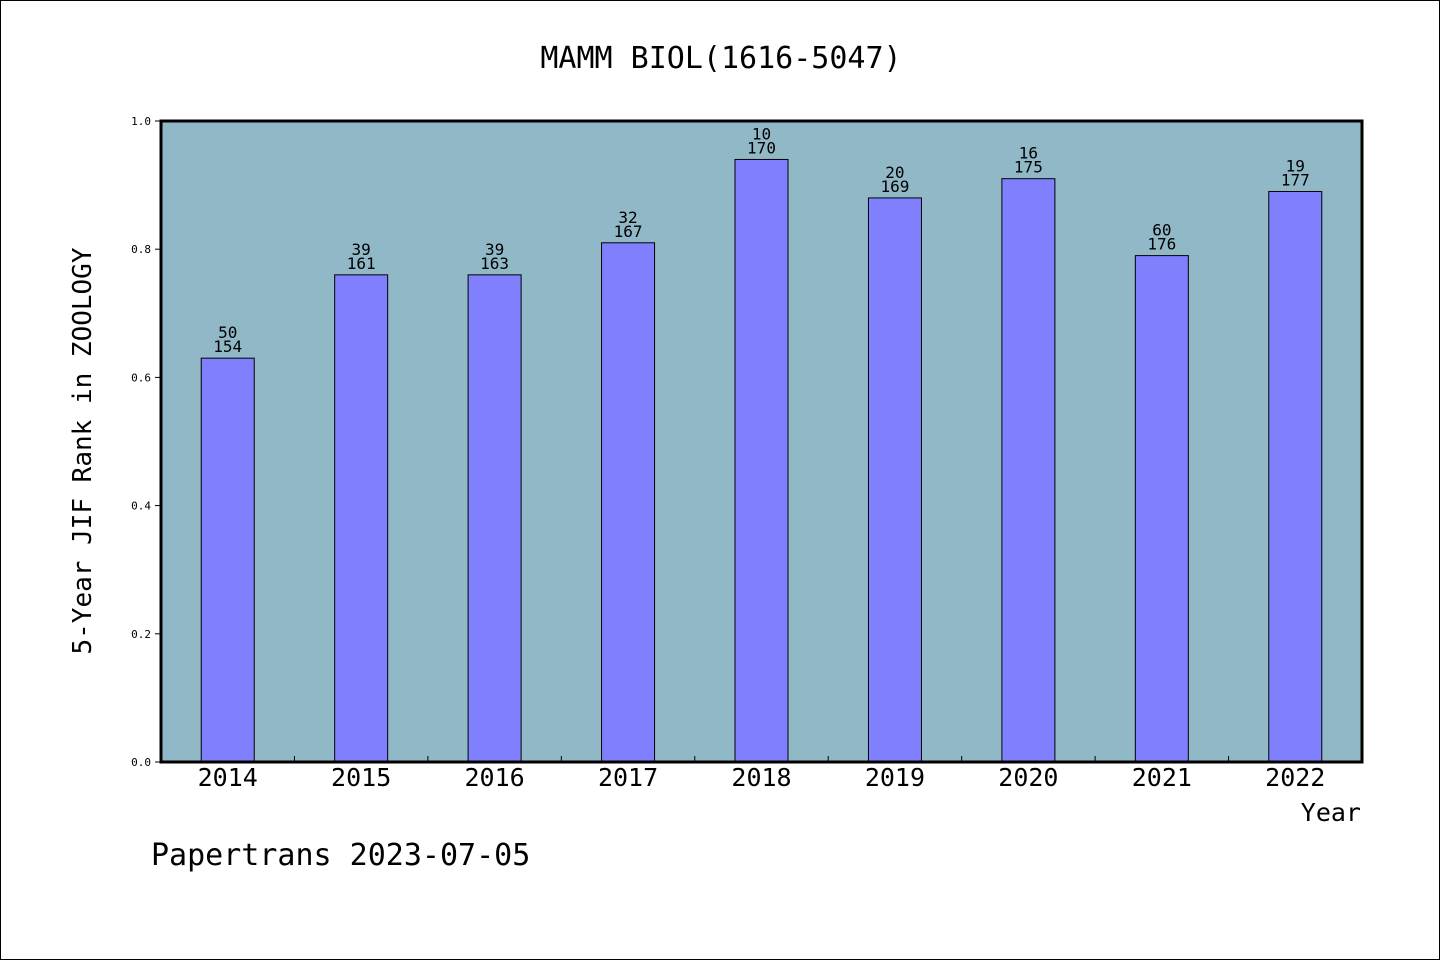 This screenshot has width=1440, height=960. What do you see at coordinates (895, 777) in the screenshot?
I see `x-tick-label-2019: 2019` at bounding box center [895, 777].